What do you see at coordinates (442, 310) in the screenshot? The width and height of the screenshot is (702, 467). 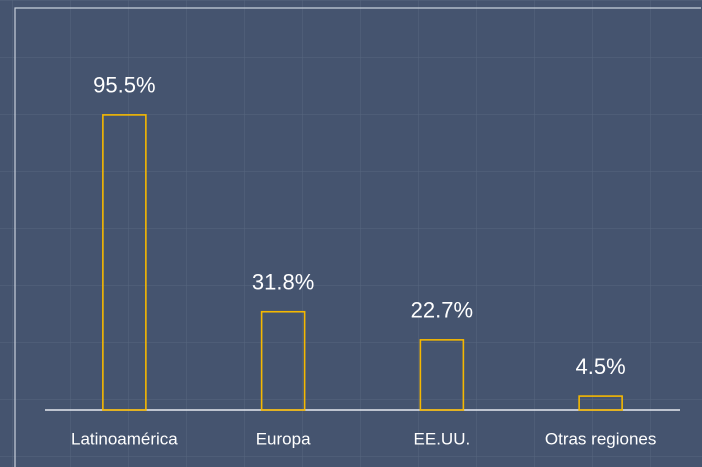 I see `value-label: 22.7%` at bounding box center [442, 310].